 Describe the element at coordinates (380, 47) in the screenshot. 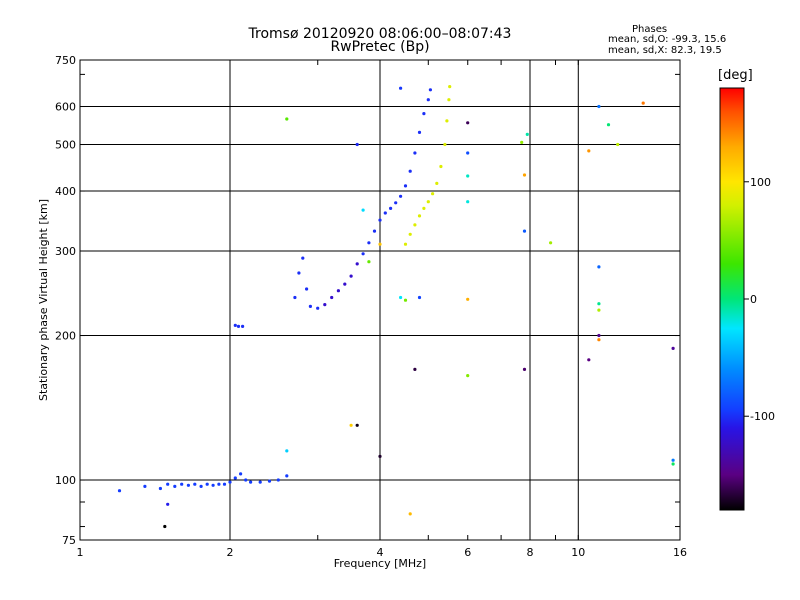

I see `chart-title-line-2: RwPretec (Bp)` at that location.